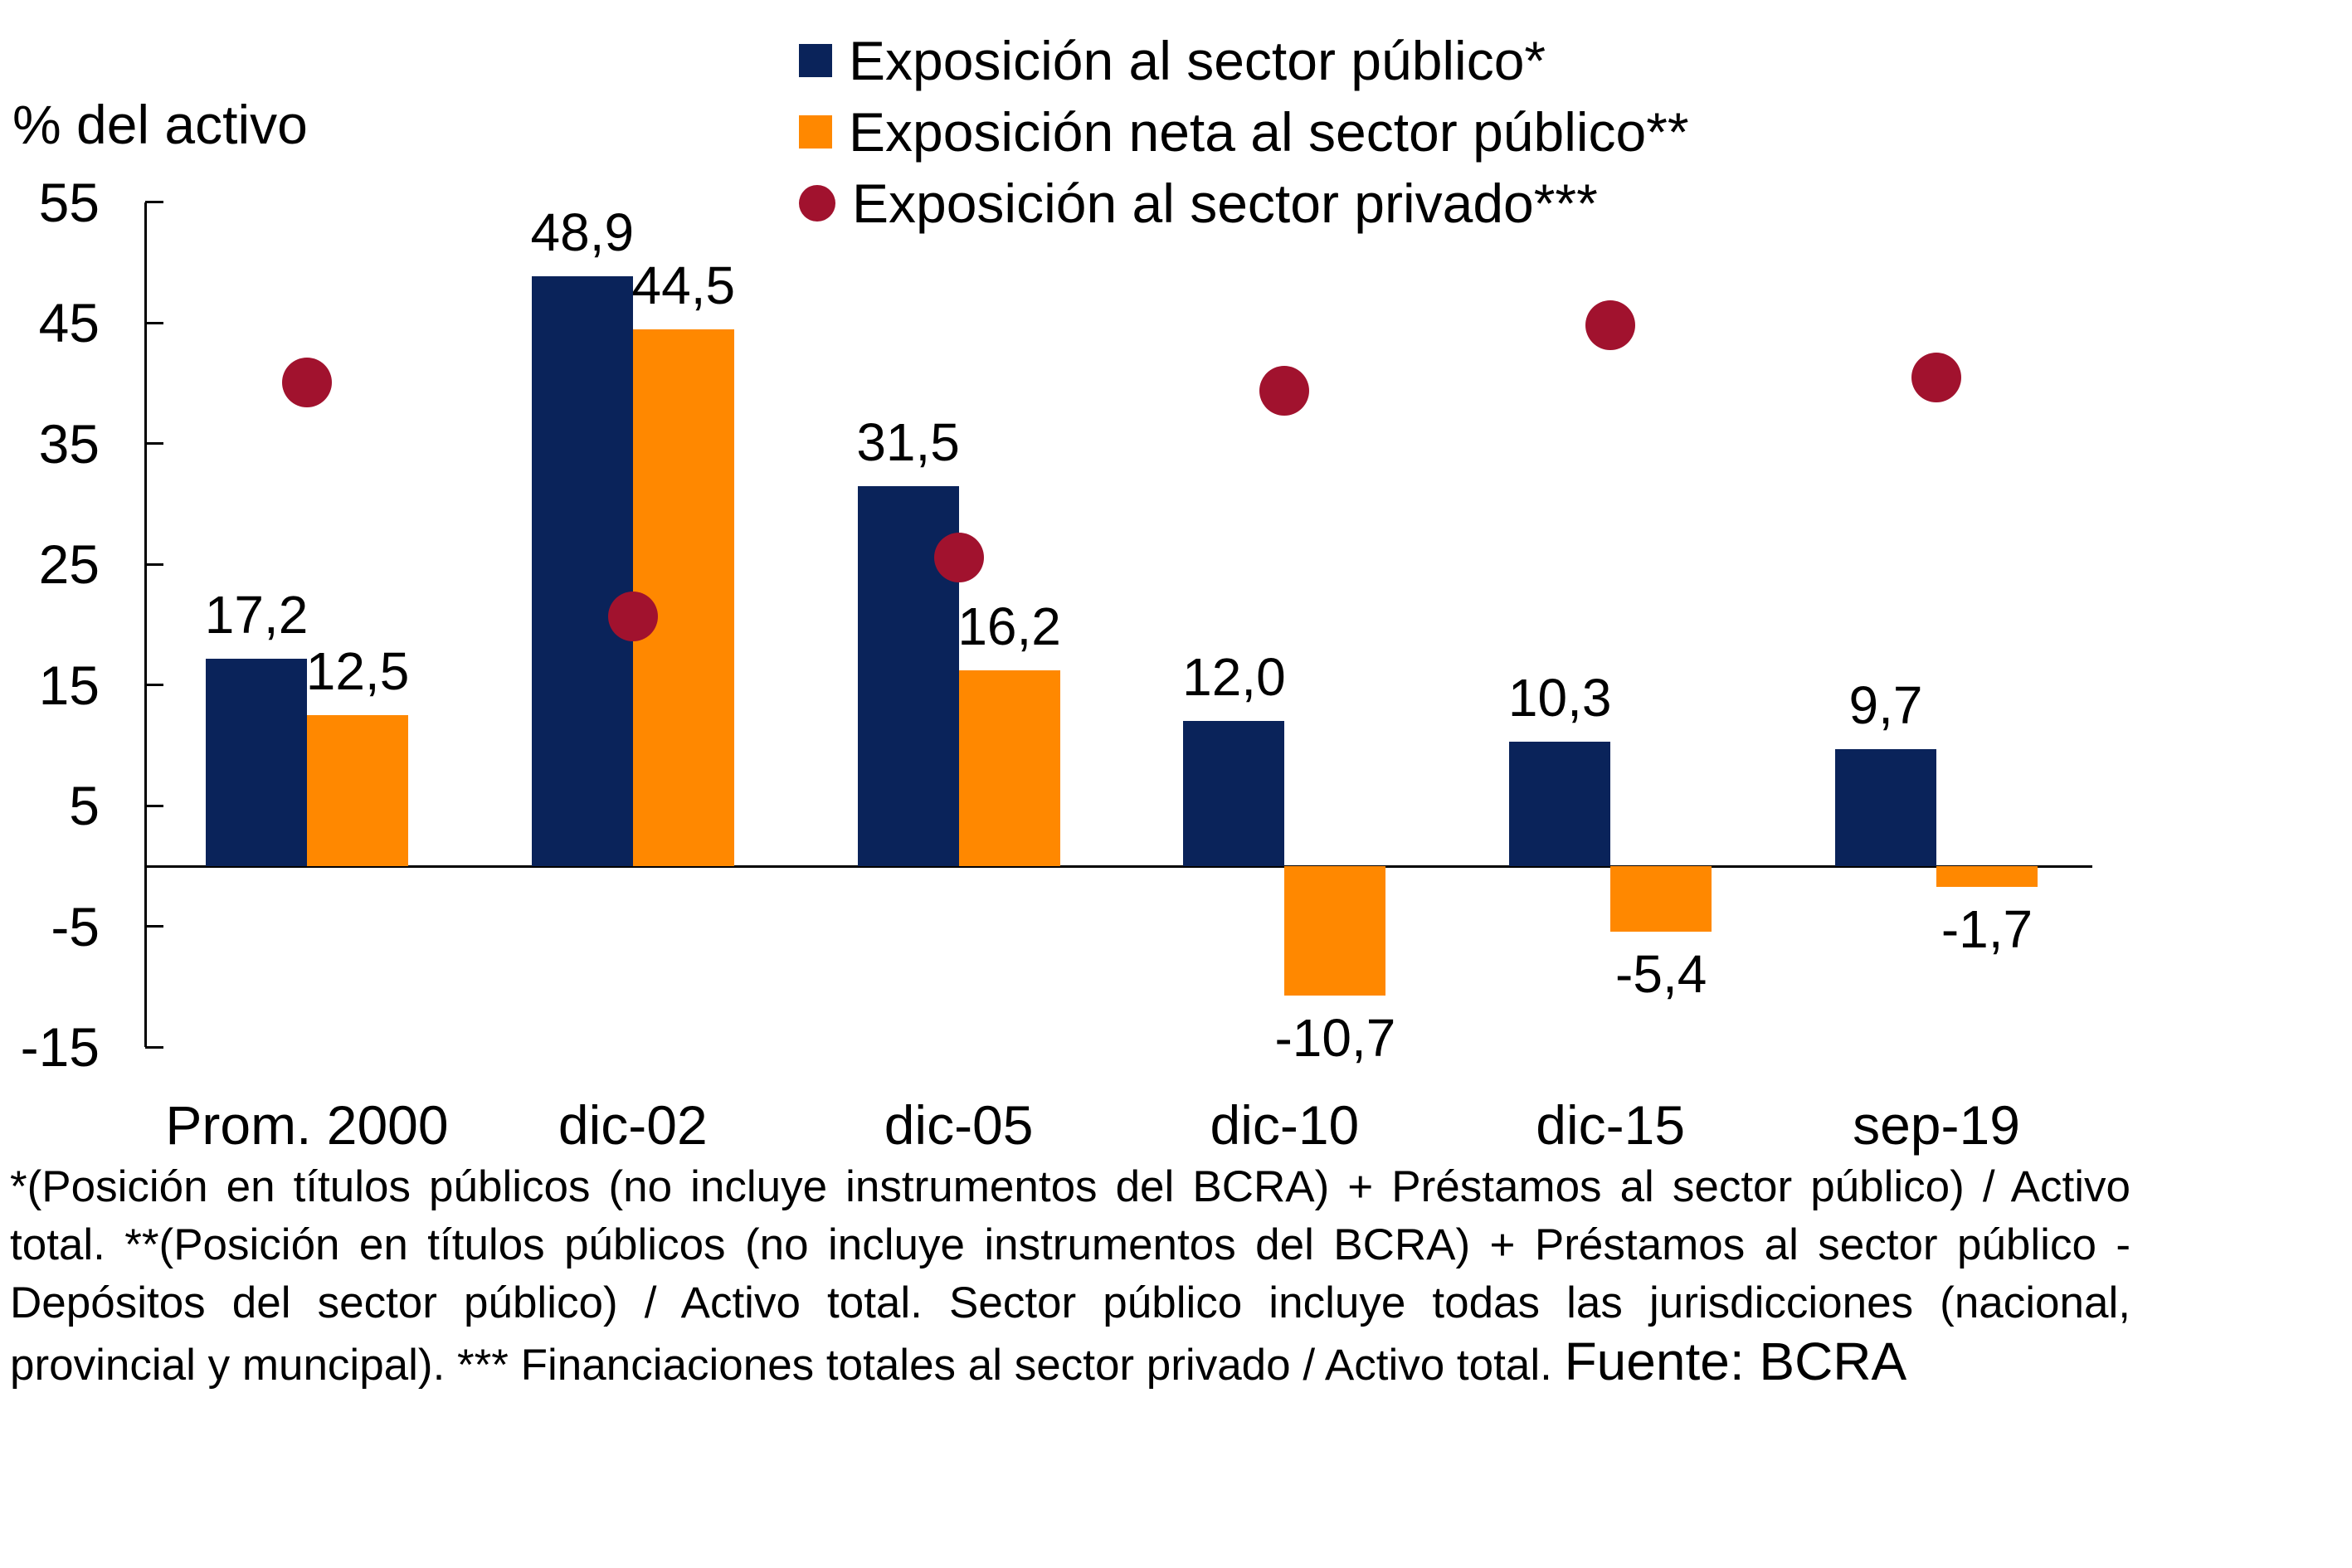 Image resolution: width=2352 pixels, height=1568 pixels. What do you see at coordinates (75, 926) in the screenshot?
I see `y-tick-label: -5` at bounding box center [75, 926].